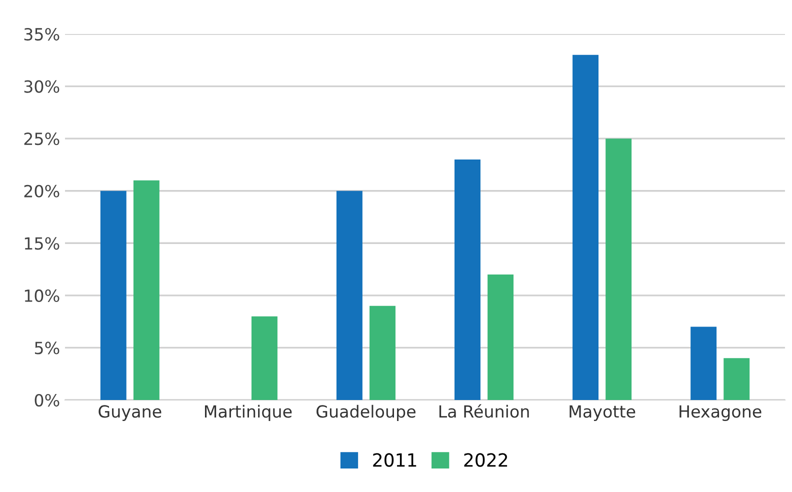 Image resolution: width=792 pixels, height=492 pixels. Describe the element at coordinates (42, 243) in the screenshot. I see `y-tick-label: 15%` at that location.